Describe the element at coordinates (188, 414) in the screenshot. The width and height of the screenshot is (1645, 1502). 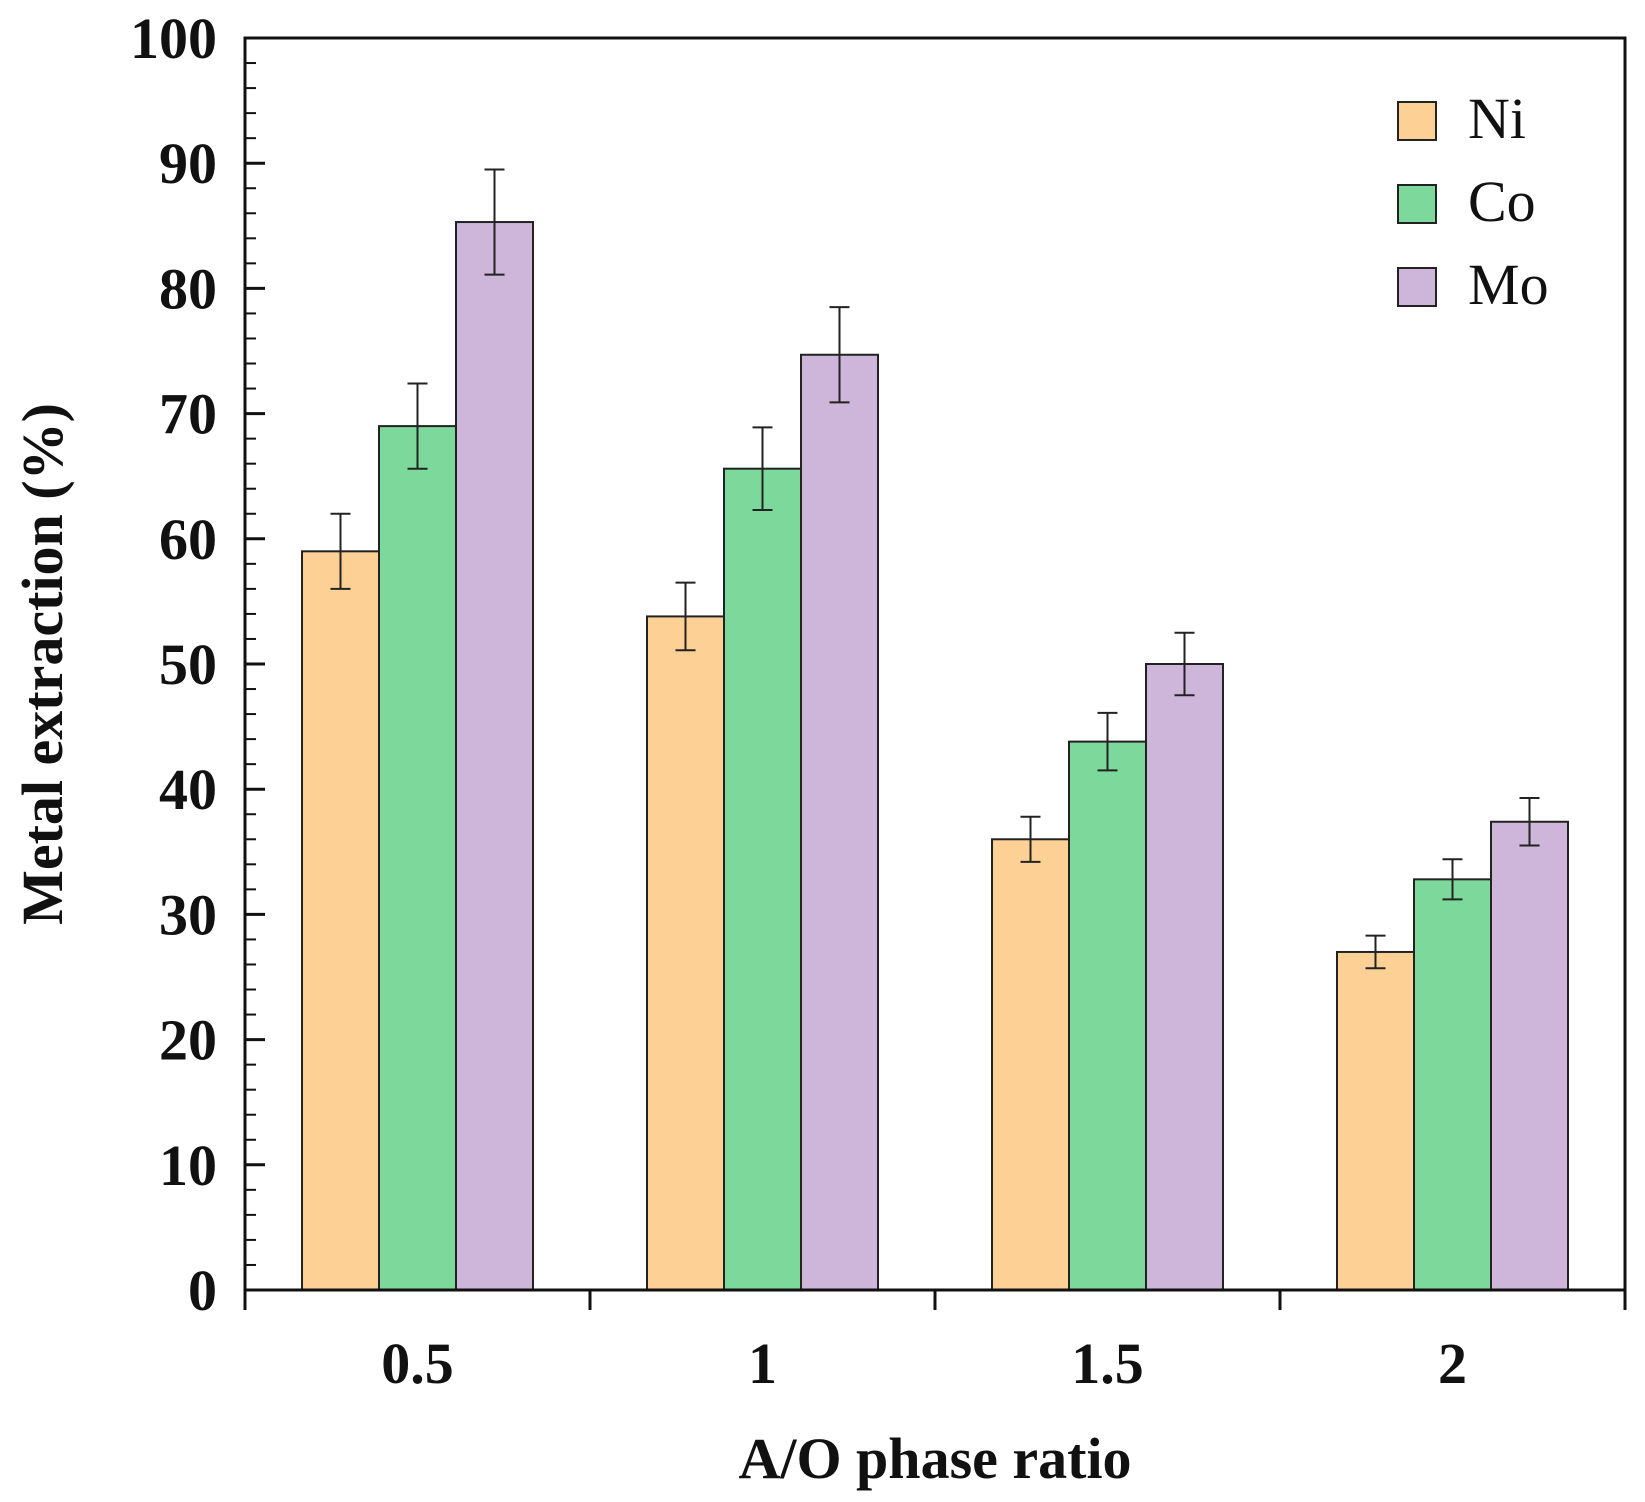
I see `y-tick-label: 70` at that location.